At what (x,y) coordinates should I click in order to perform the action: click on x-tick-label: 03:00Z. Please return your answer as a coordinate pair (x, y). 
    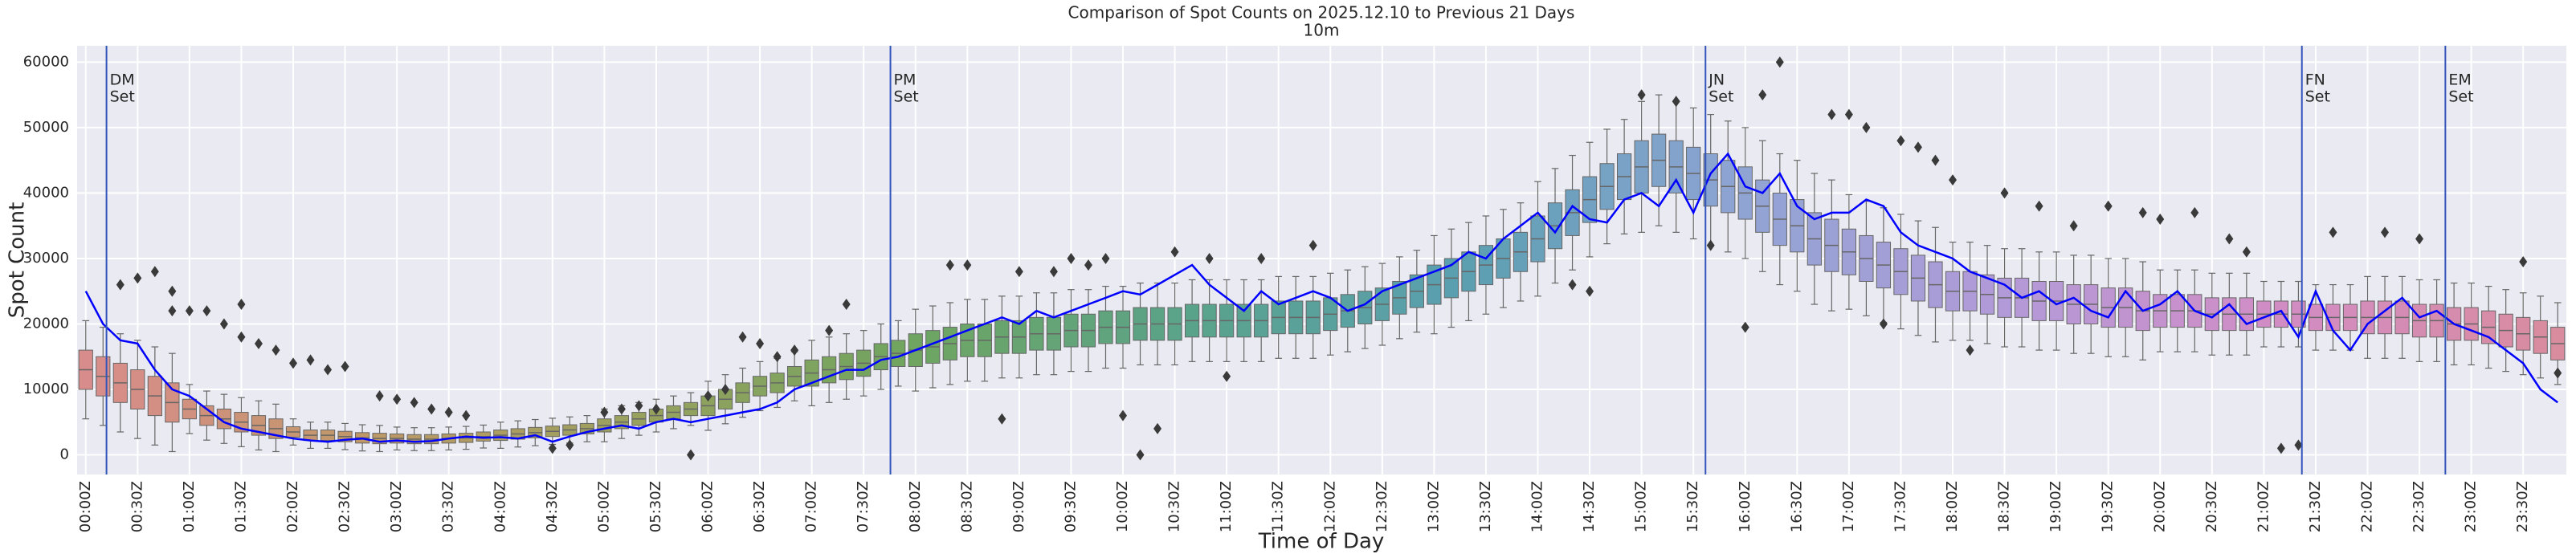
    Looking at the image, I should click on (396, 506).